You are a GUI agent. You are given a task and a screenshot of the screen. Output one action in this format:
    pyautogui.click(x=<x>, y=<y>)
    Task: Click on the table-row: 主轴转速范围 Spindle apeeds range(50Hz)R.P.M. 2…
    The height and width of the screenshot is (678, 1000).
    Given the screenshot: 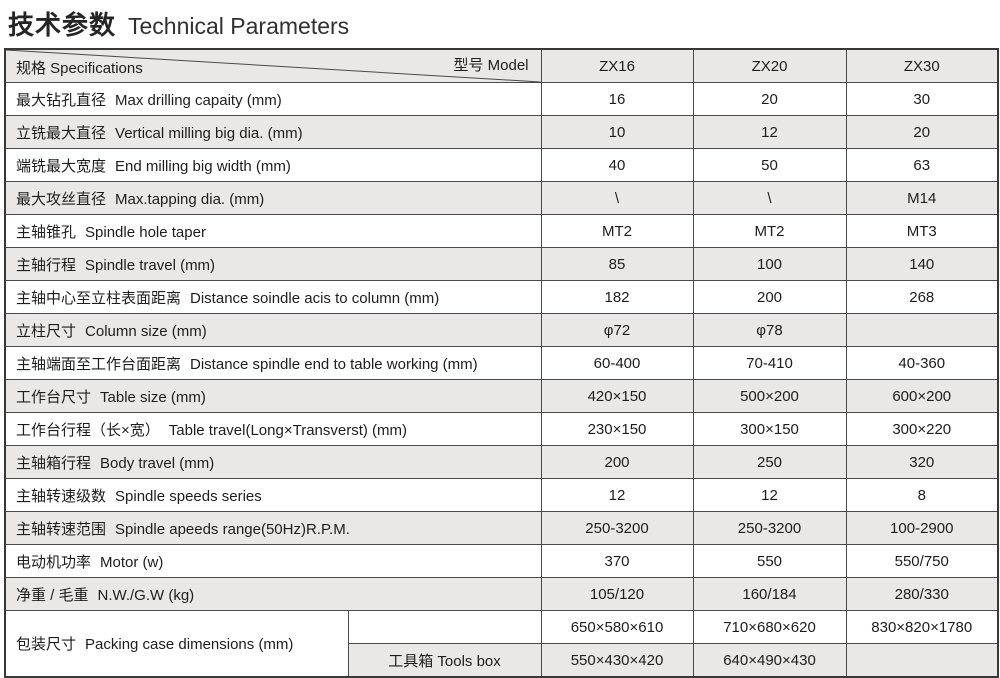 What is the action you would take?
    pyautogui.click(x=501, y=528)
    